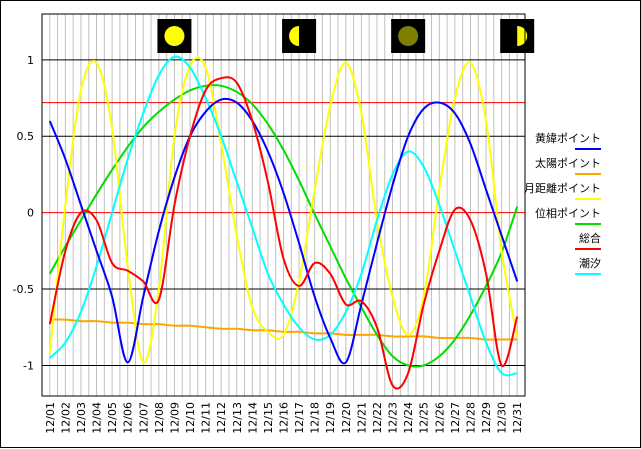  What do you see at coordinates (470, 418) in the screenshot?
I see `x-tick-label: 12/28` at bounding box center [470, 418].